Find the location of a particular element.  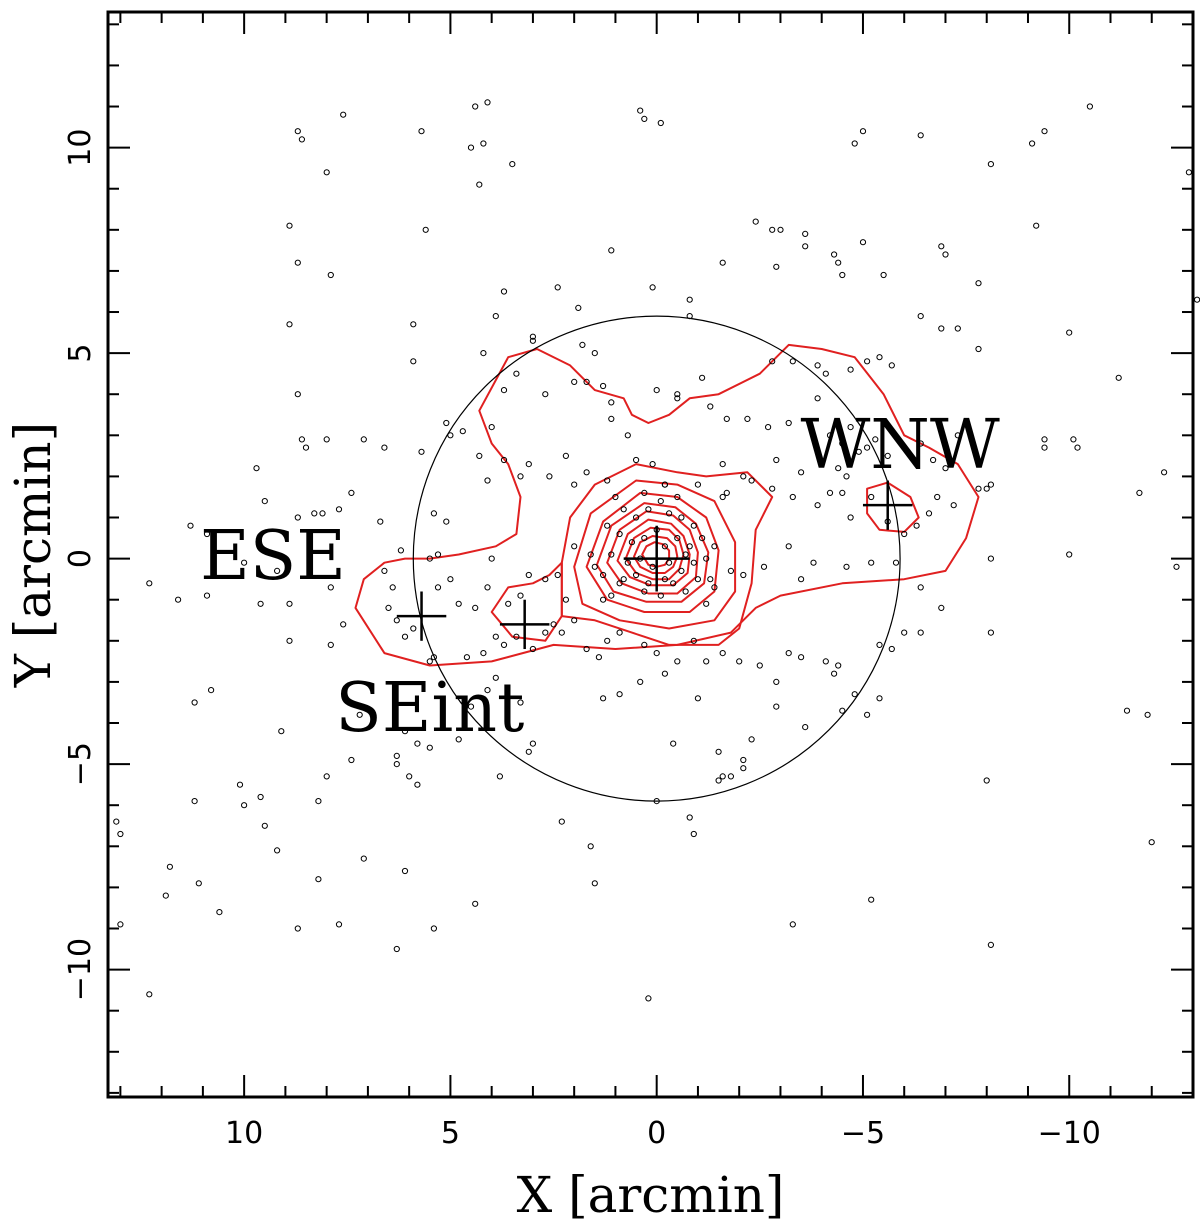

annotation-ese: ESE is located at coordinates (273, 556).